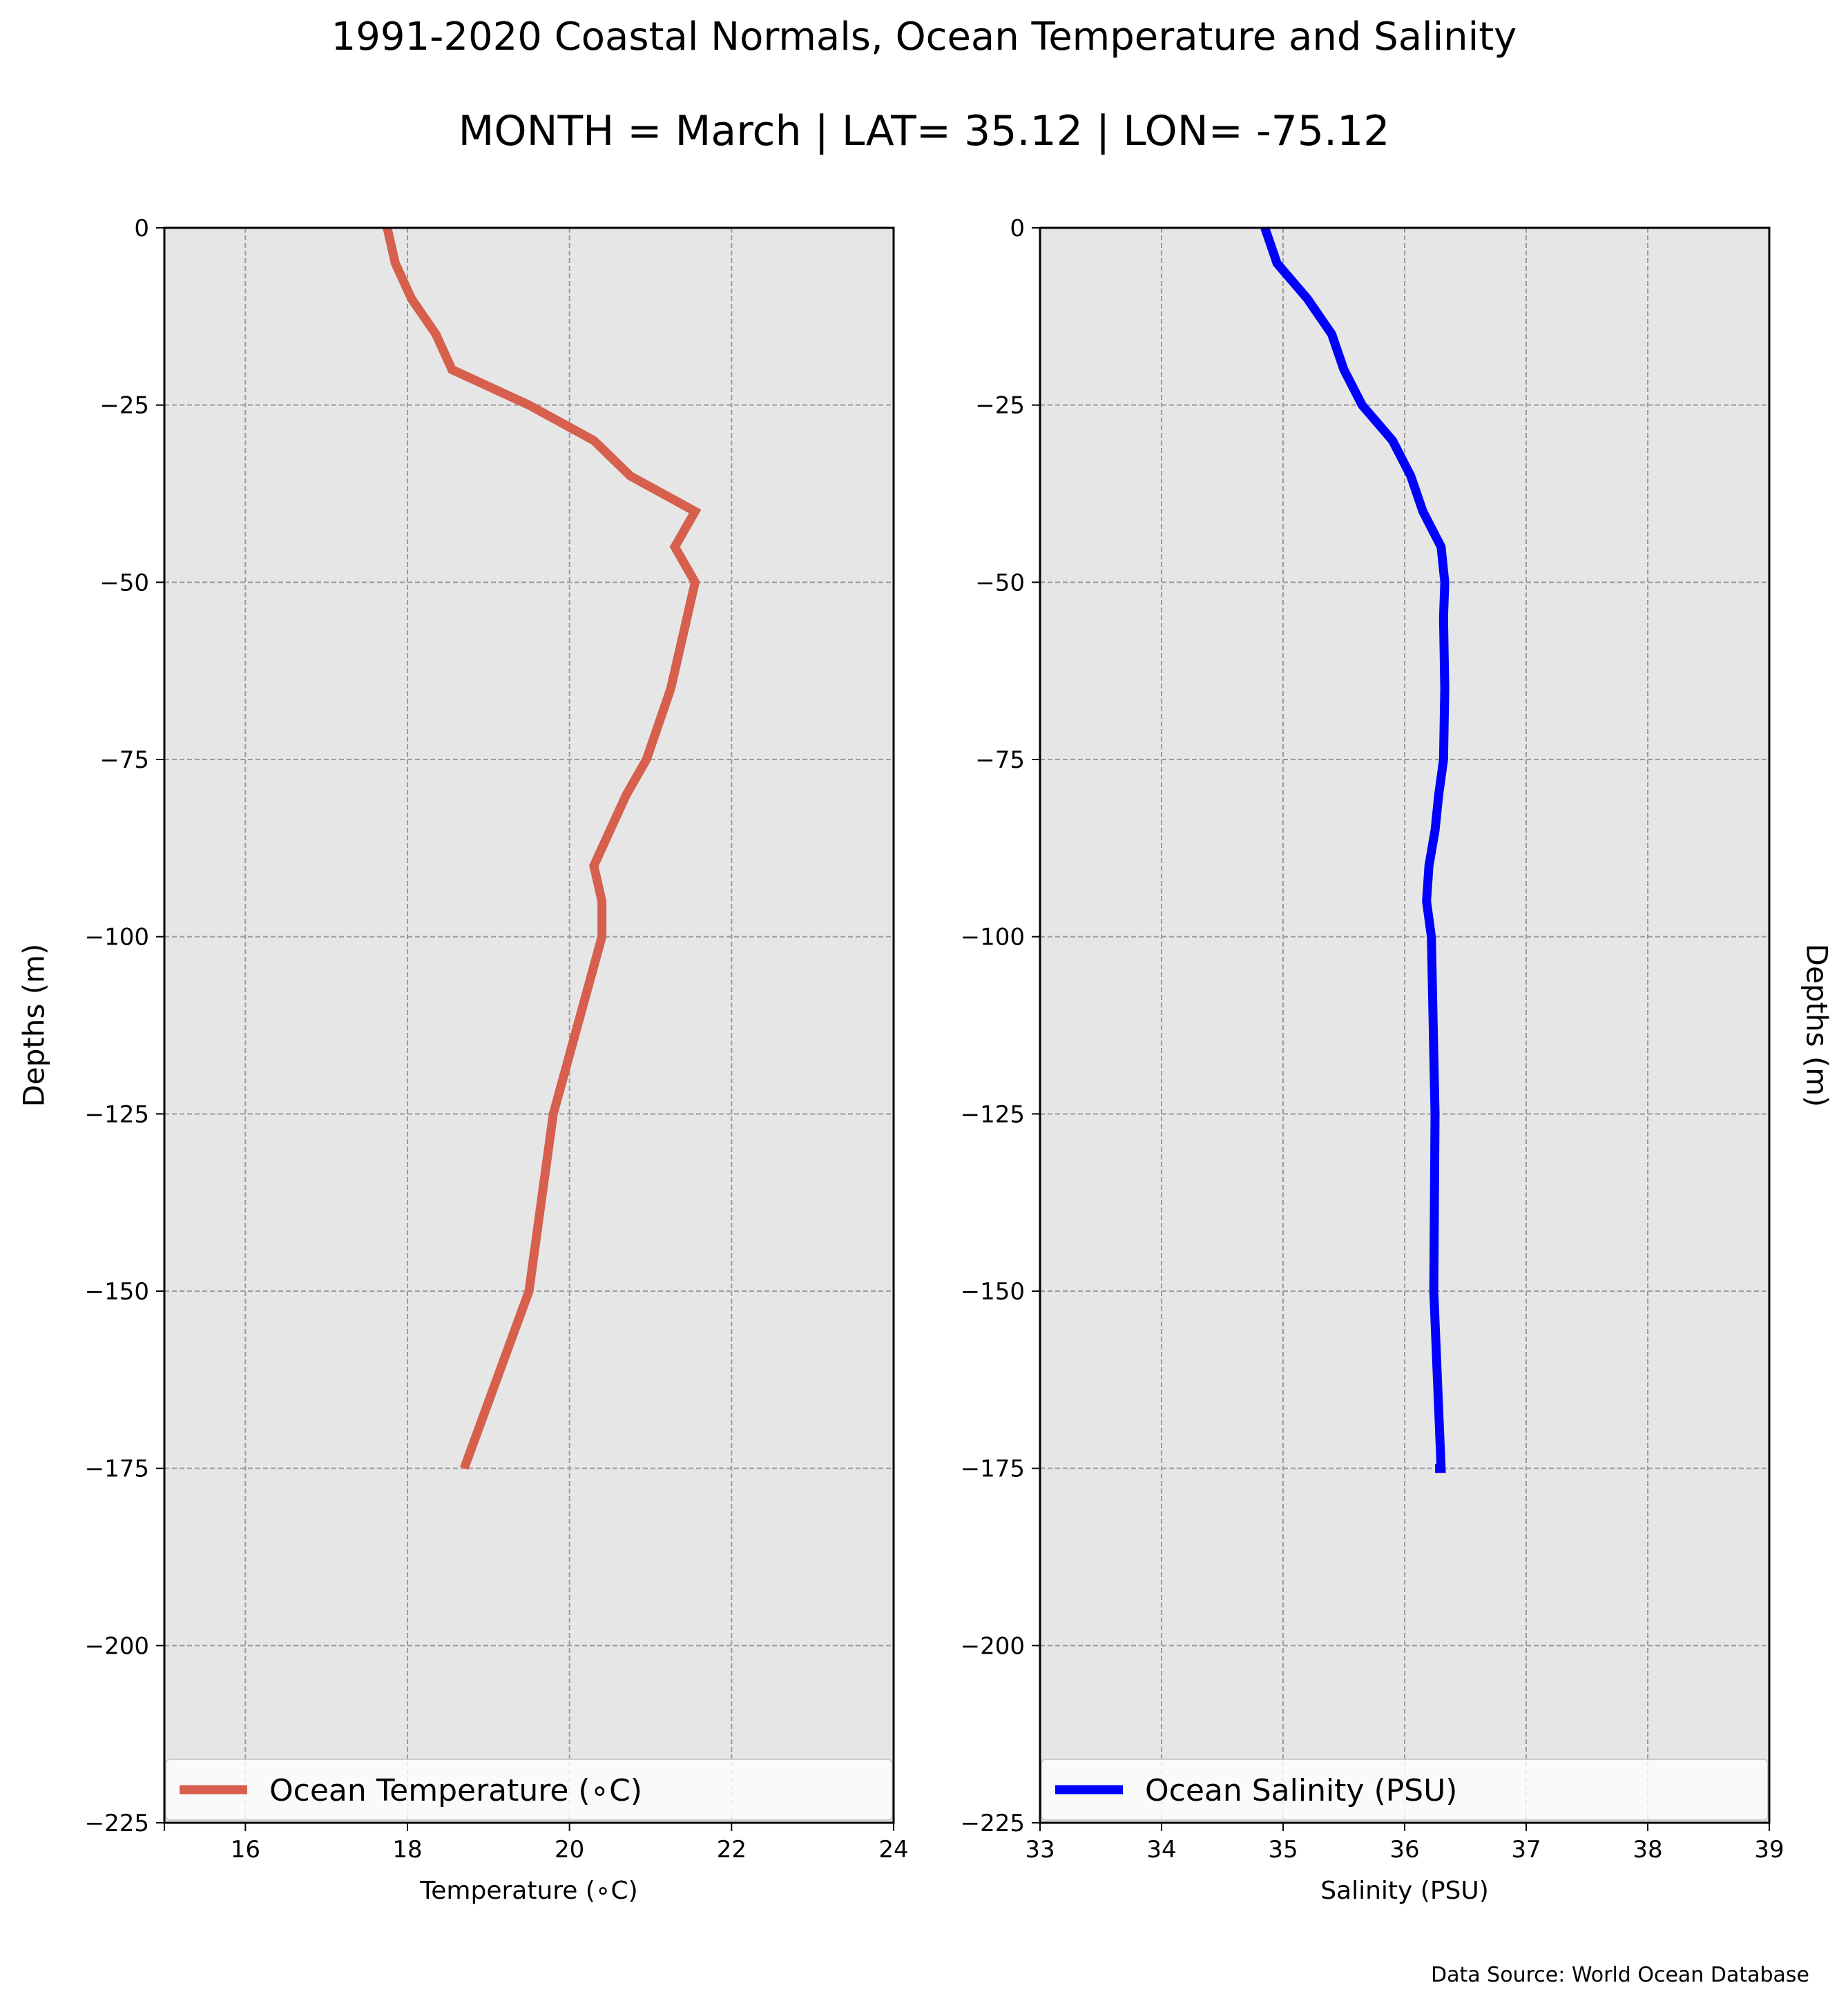 This screenshot has width=1848, height=2003. I want to click on x-tick-label: 16, so click(245, 1850).